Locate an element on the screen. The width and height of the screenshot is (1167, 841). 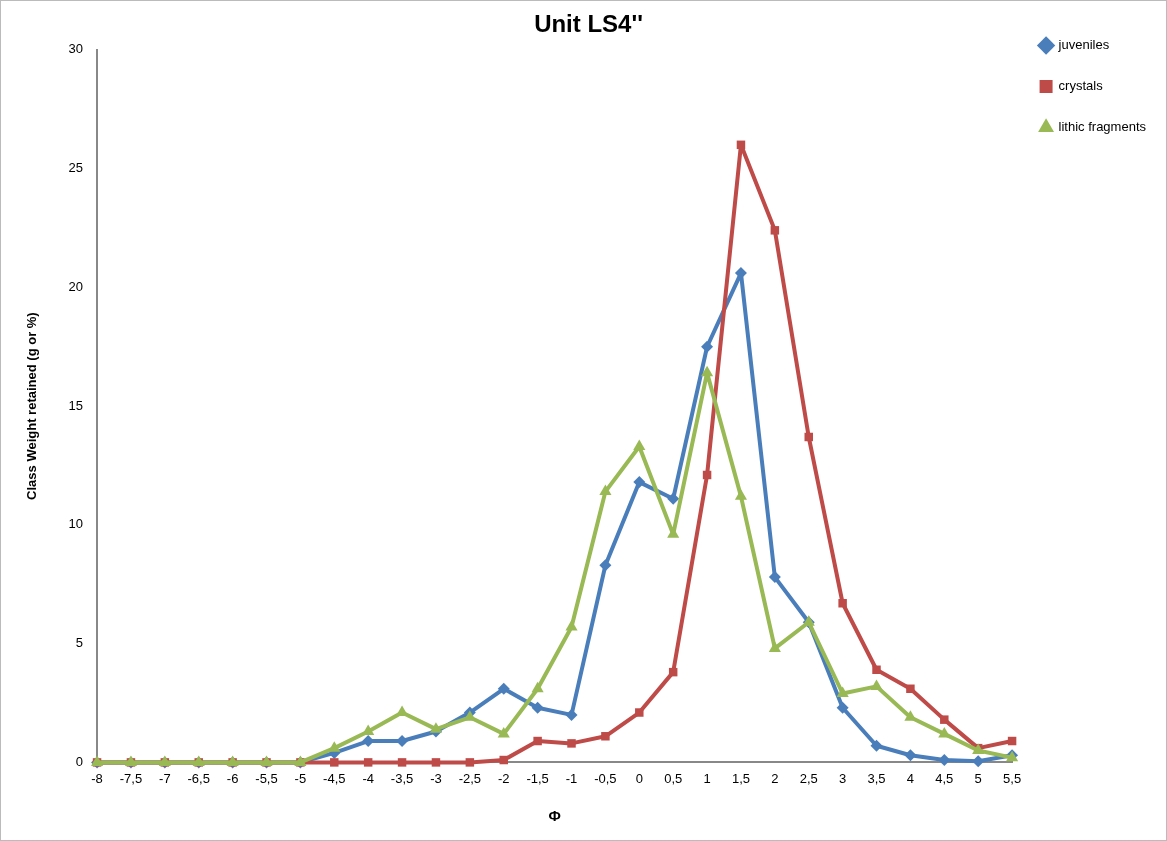
legend-label: lithic fragments is located at coordinates (1102, 127).